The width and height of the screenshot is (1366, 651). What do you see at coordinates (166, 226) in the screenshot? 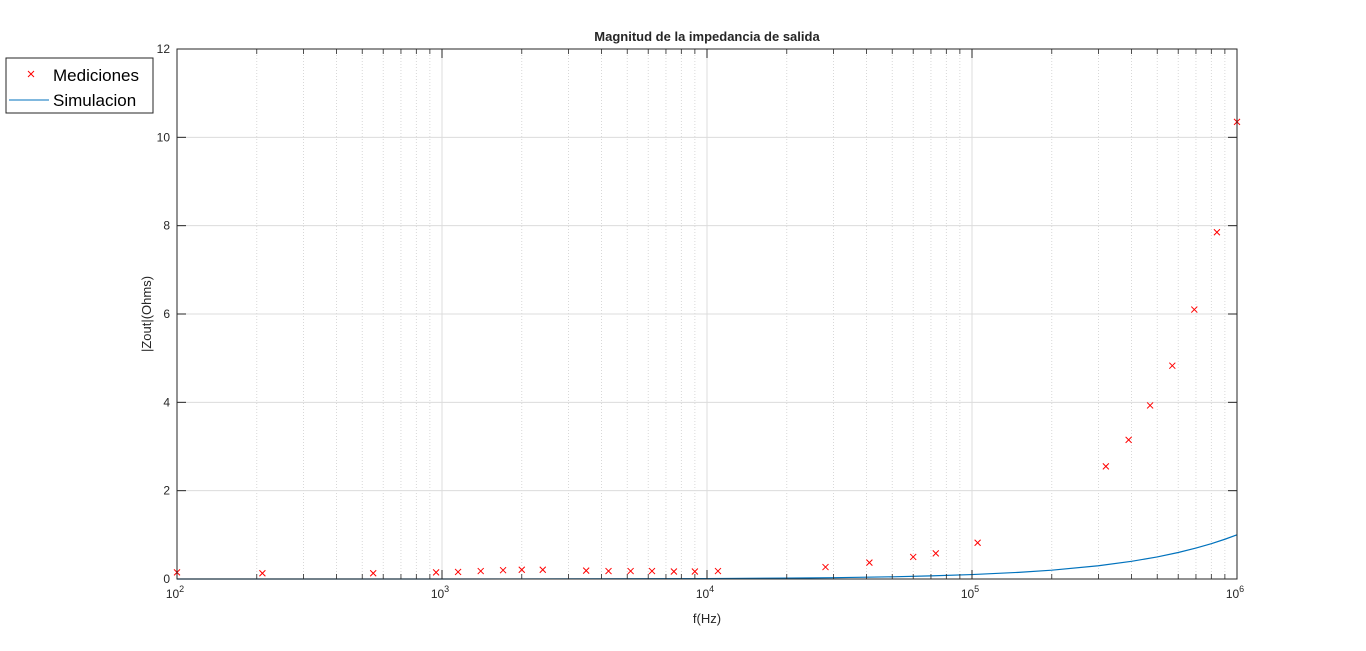
I see `y-tick-label: 8` at bounding box center [166, 226].